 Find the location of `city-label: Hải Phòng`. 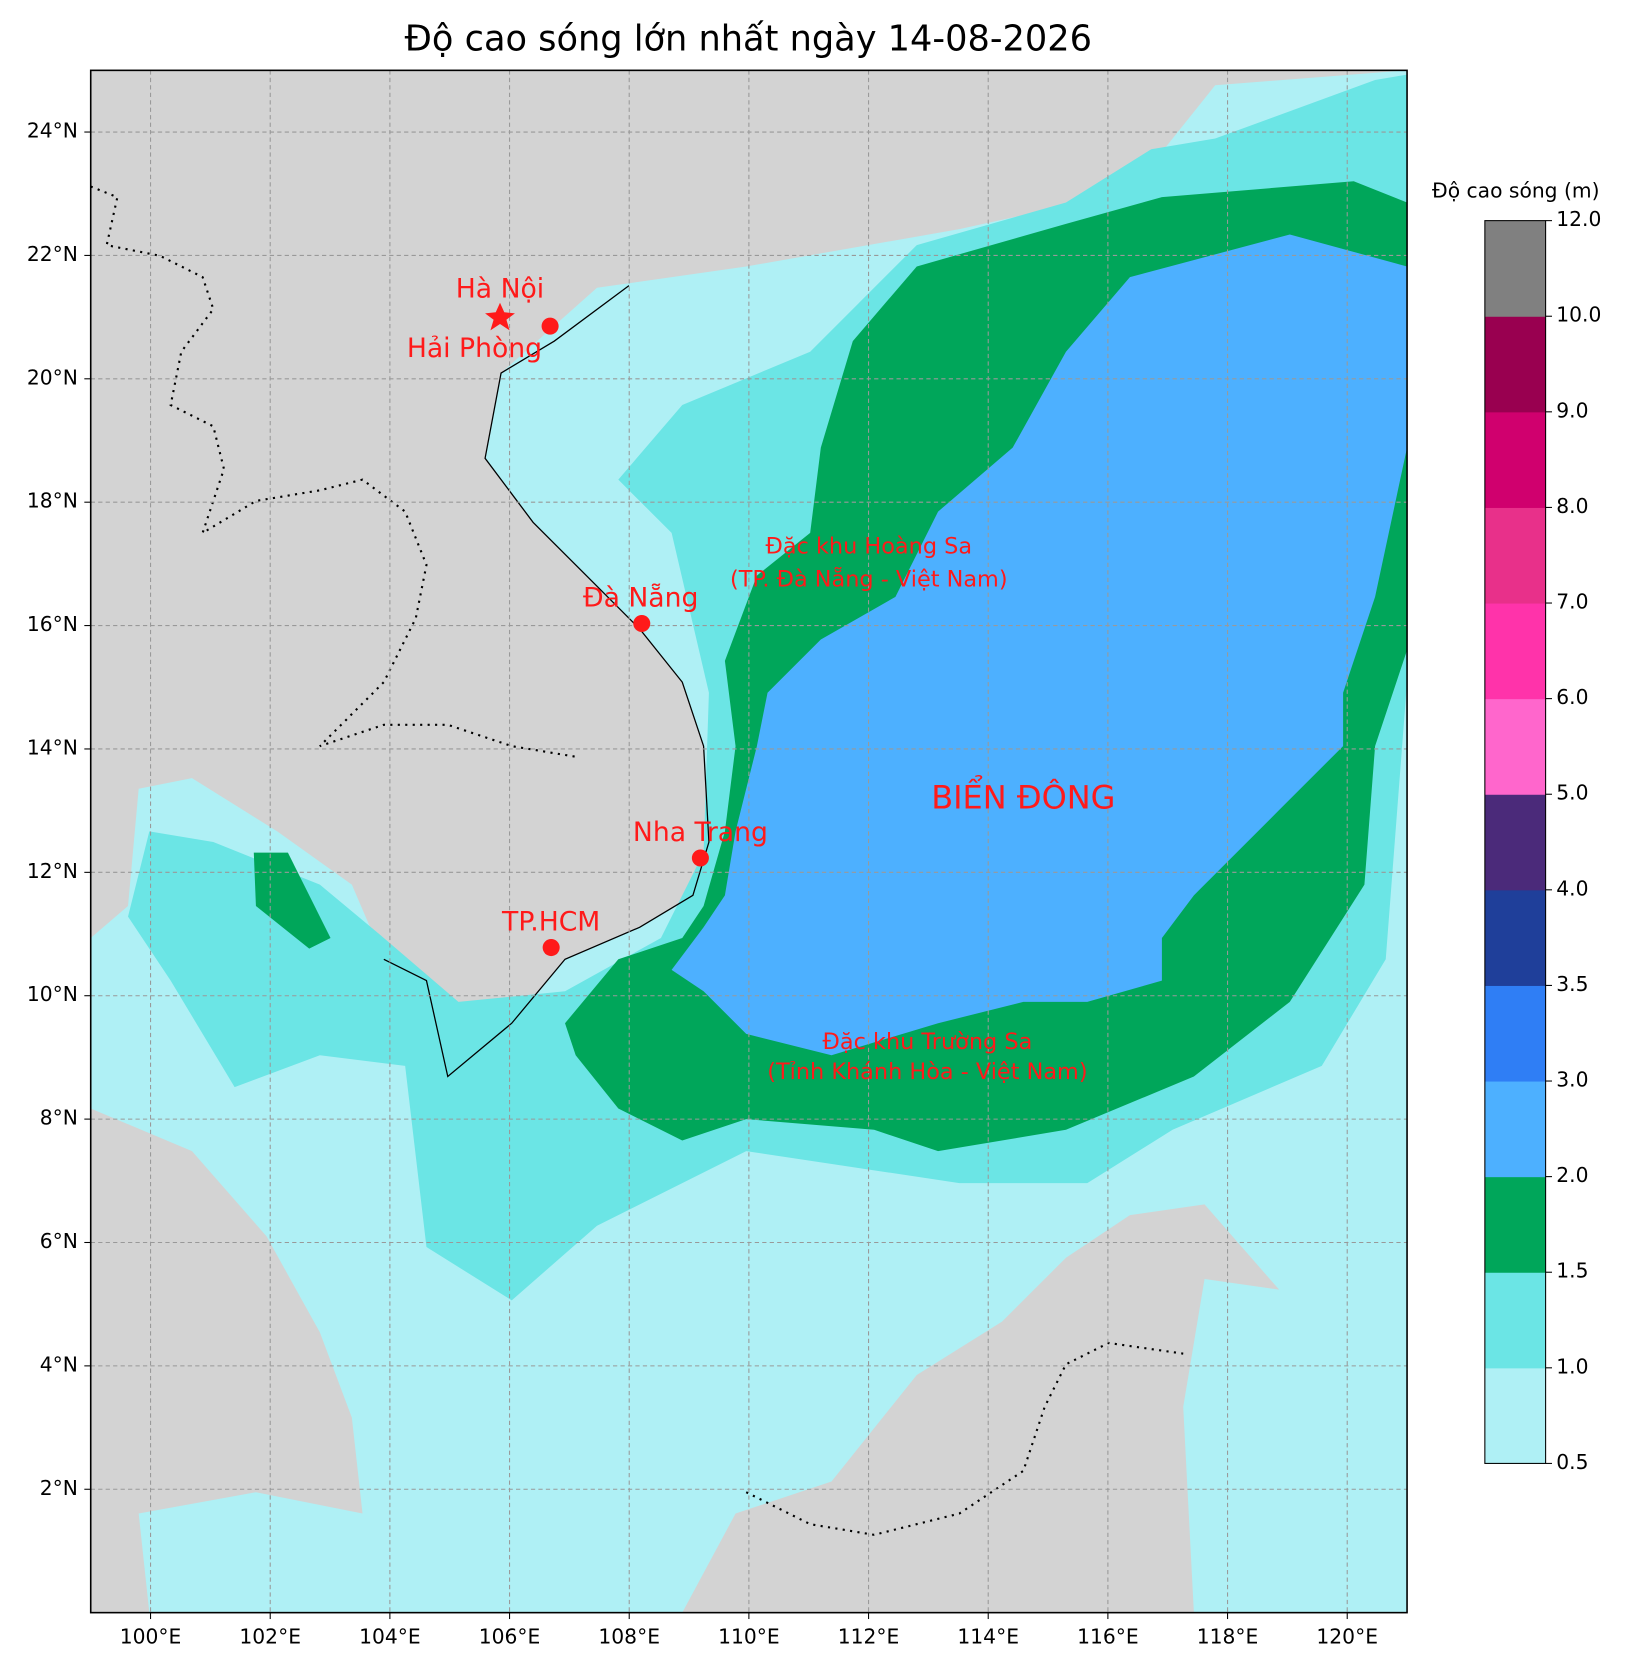

city-label: Hải Phòng is located at coordinates (474, 348).